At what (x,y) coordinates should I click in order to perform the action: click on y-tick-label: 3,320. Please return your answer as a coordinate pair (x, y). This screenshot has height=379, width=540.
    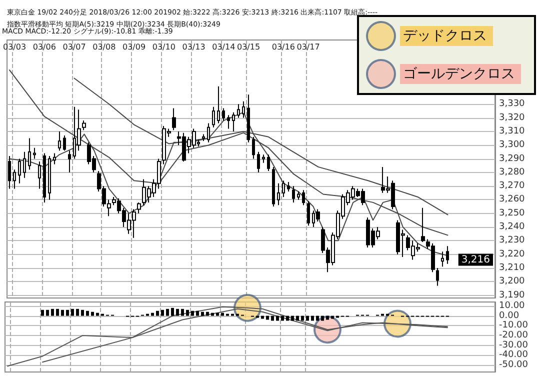
    Looking at the image, I should click on (512, 117).